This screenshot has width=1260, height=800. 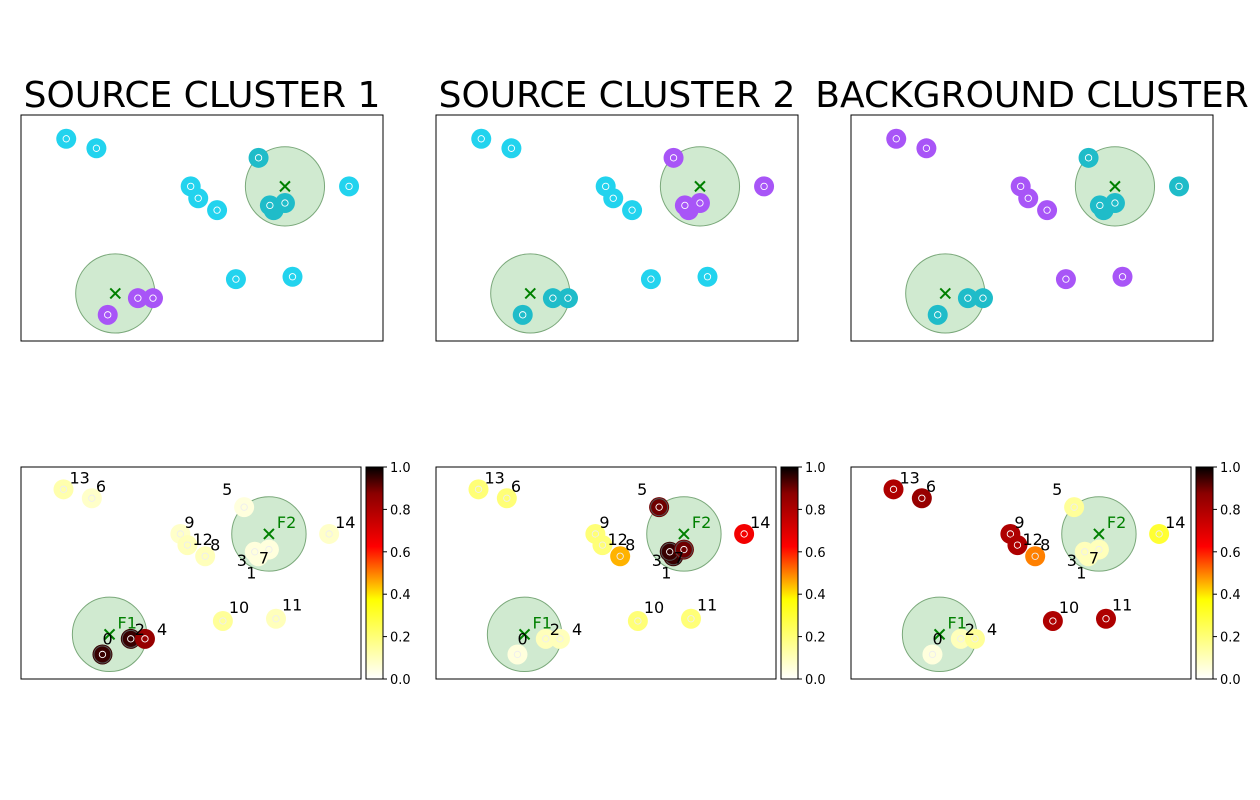 What do you see at coordinates (292, 605) in the screenshot?
I see `point-label: 11` at bounding box center [292, 605].